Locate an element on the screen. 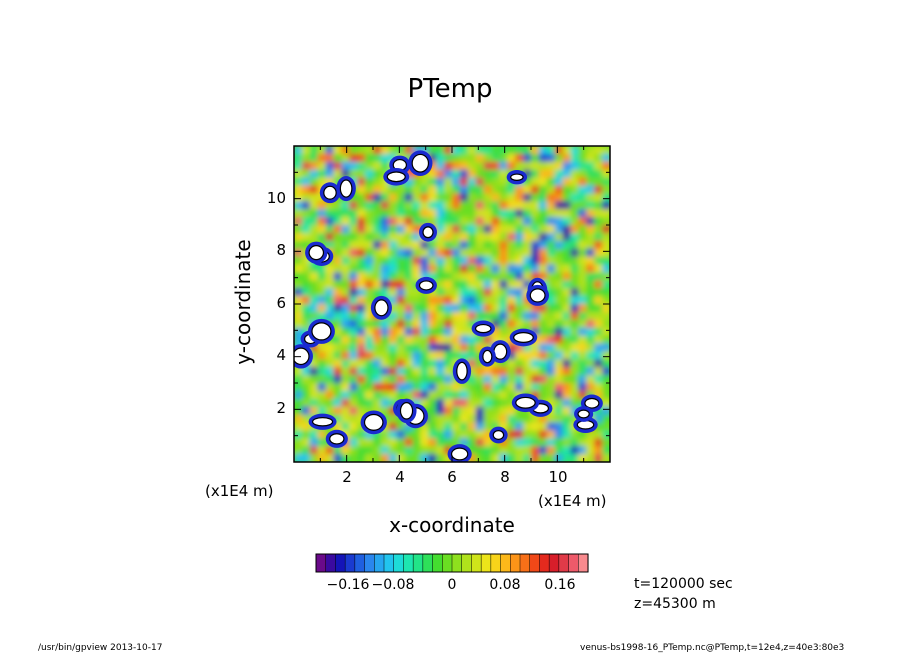 The height and width of the screenshot is (654, 904). x-tick-label: 10 is located at coordinates (558, 477).